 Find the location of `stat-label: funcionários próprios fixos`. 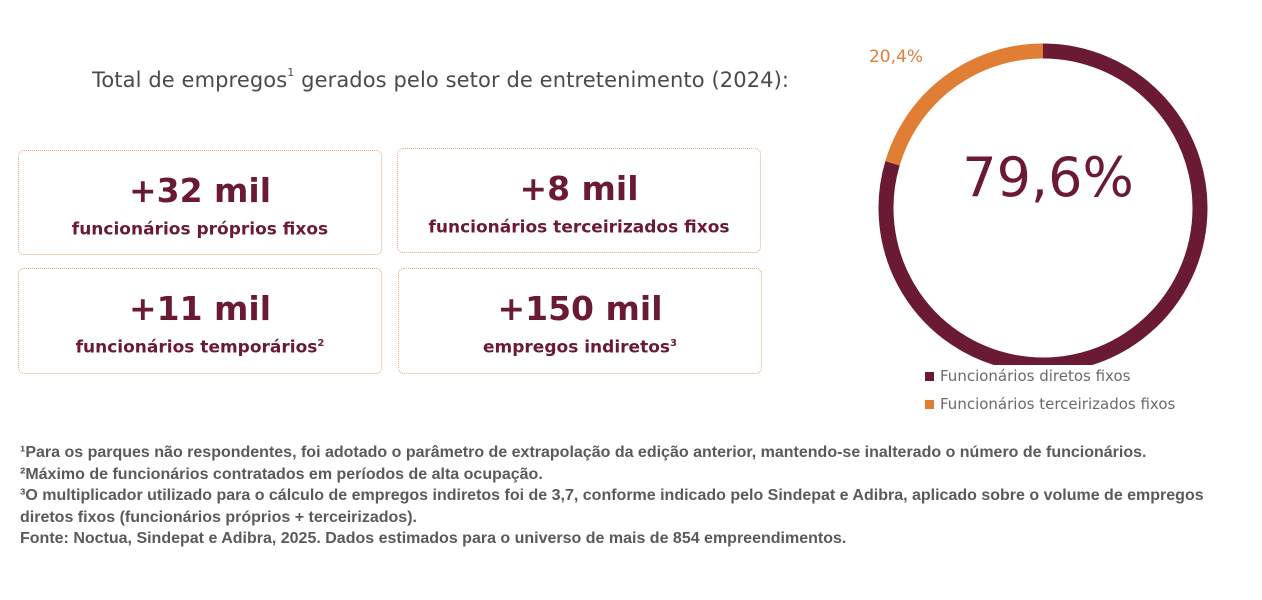

stat-label: funcionários próprios fixos is located at coordinates (200, 228).